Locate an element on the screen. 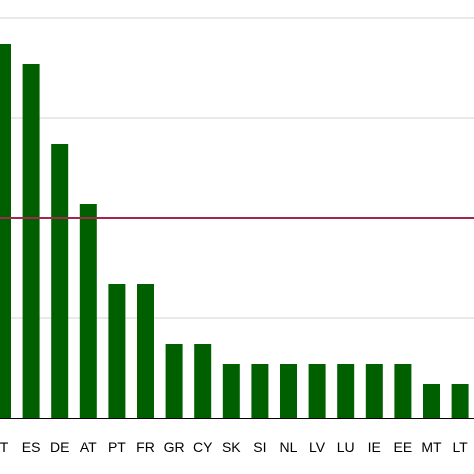  x-tick-label: SK is located at coordinates (231, 447).